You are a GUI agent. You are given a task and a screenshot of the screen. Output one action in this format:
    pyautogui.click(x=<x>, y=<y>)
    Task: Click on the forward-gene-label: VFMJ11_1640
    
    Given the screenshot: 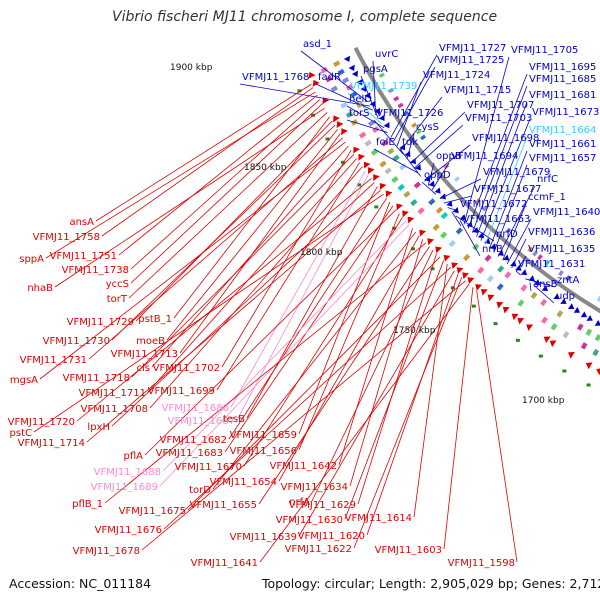 What is the action you would take?
    pyautogui.click(x=566, y=212)
    